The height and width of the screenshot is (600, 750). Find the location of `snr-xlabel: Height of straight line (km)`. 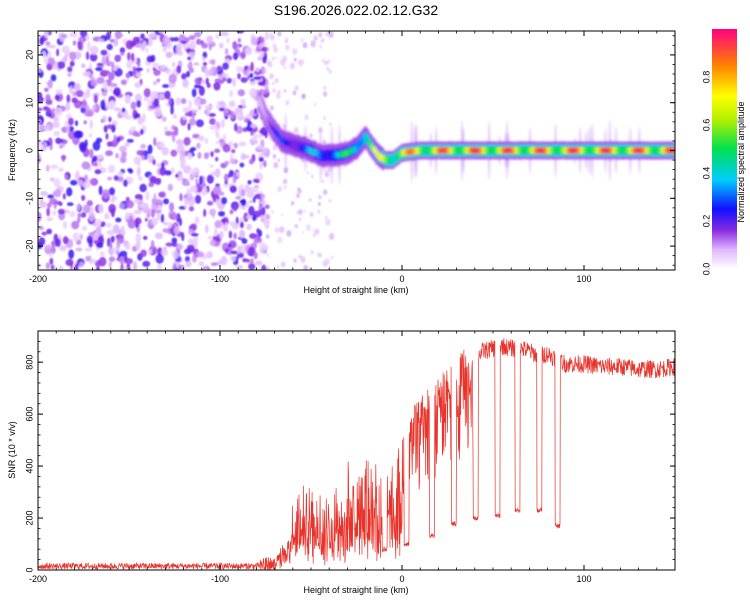

snr-xlabel: Height of straight line (km) is located at coordinates (355, 590).